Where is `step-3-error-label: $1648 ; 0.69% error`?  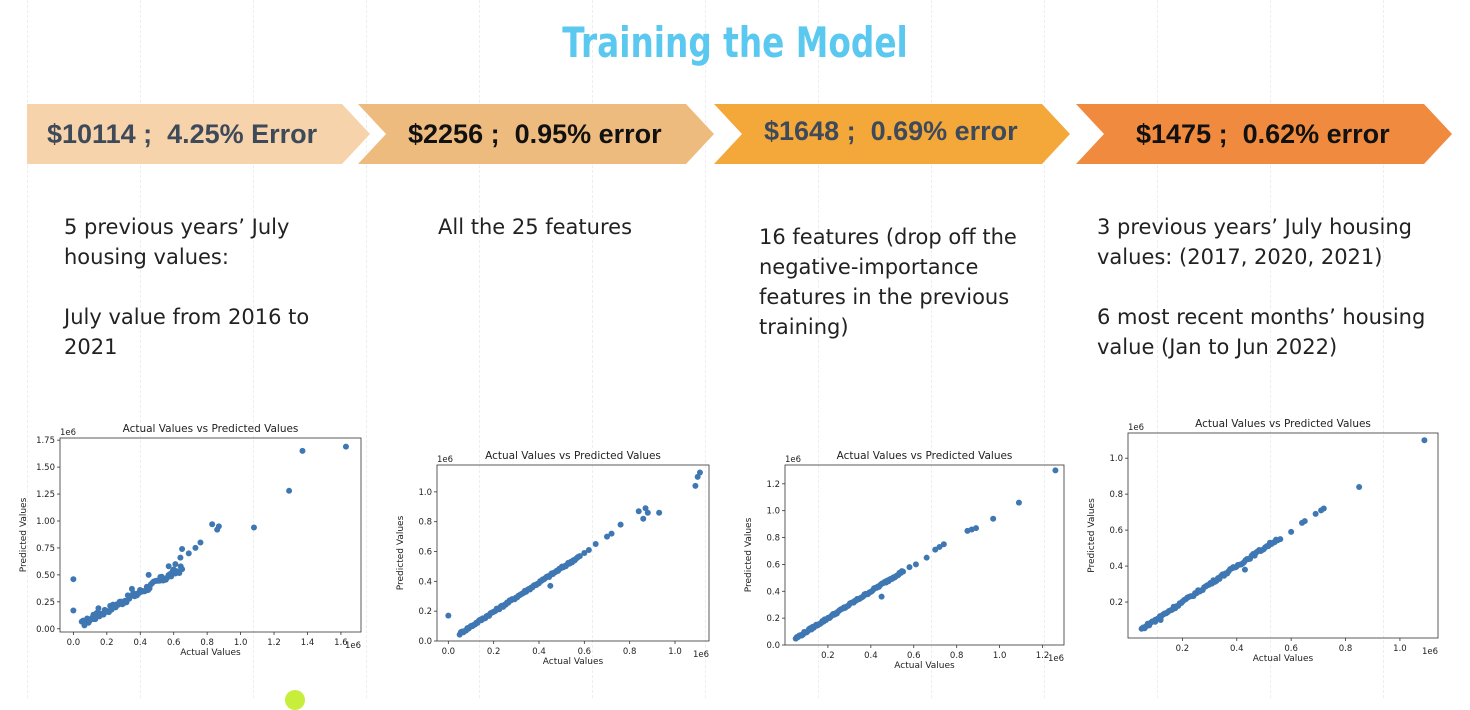 step-3-error-label: $1648 ; 0.69% error is located at coordinates (891, 130).